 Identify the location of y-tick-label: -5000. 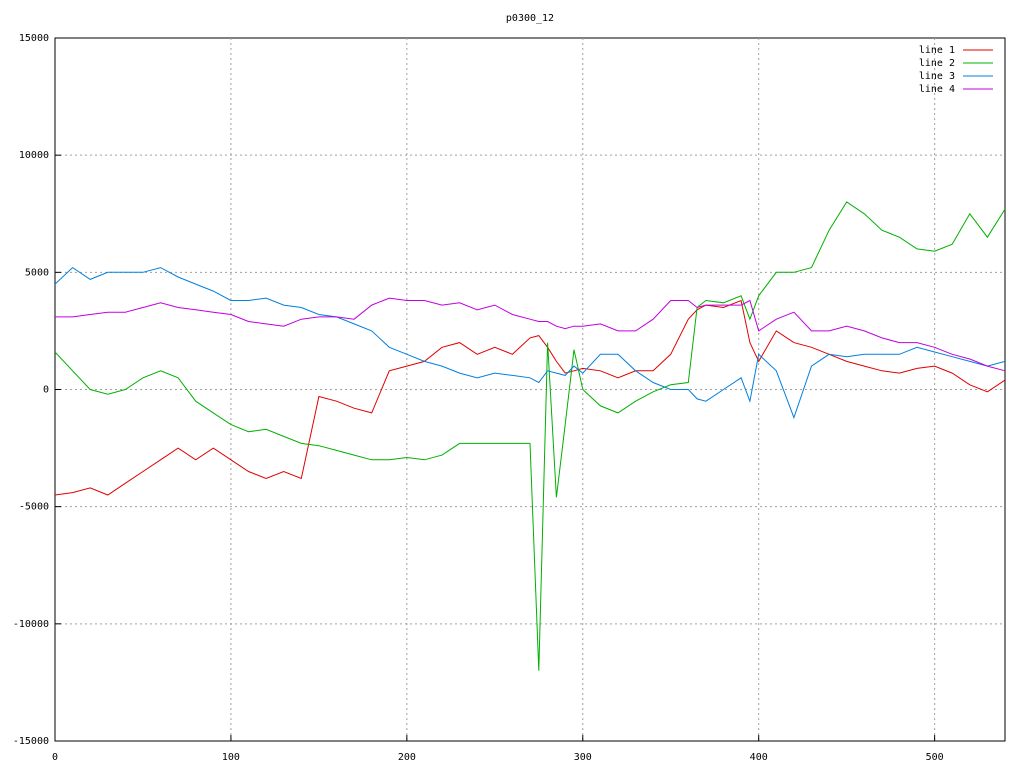
(34, 507).